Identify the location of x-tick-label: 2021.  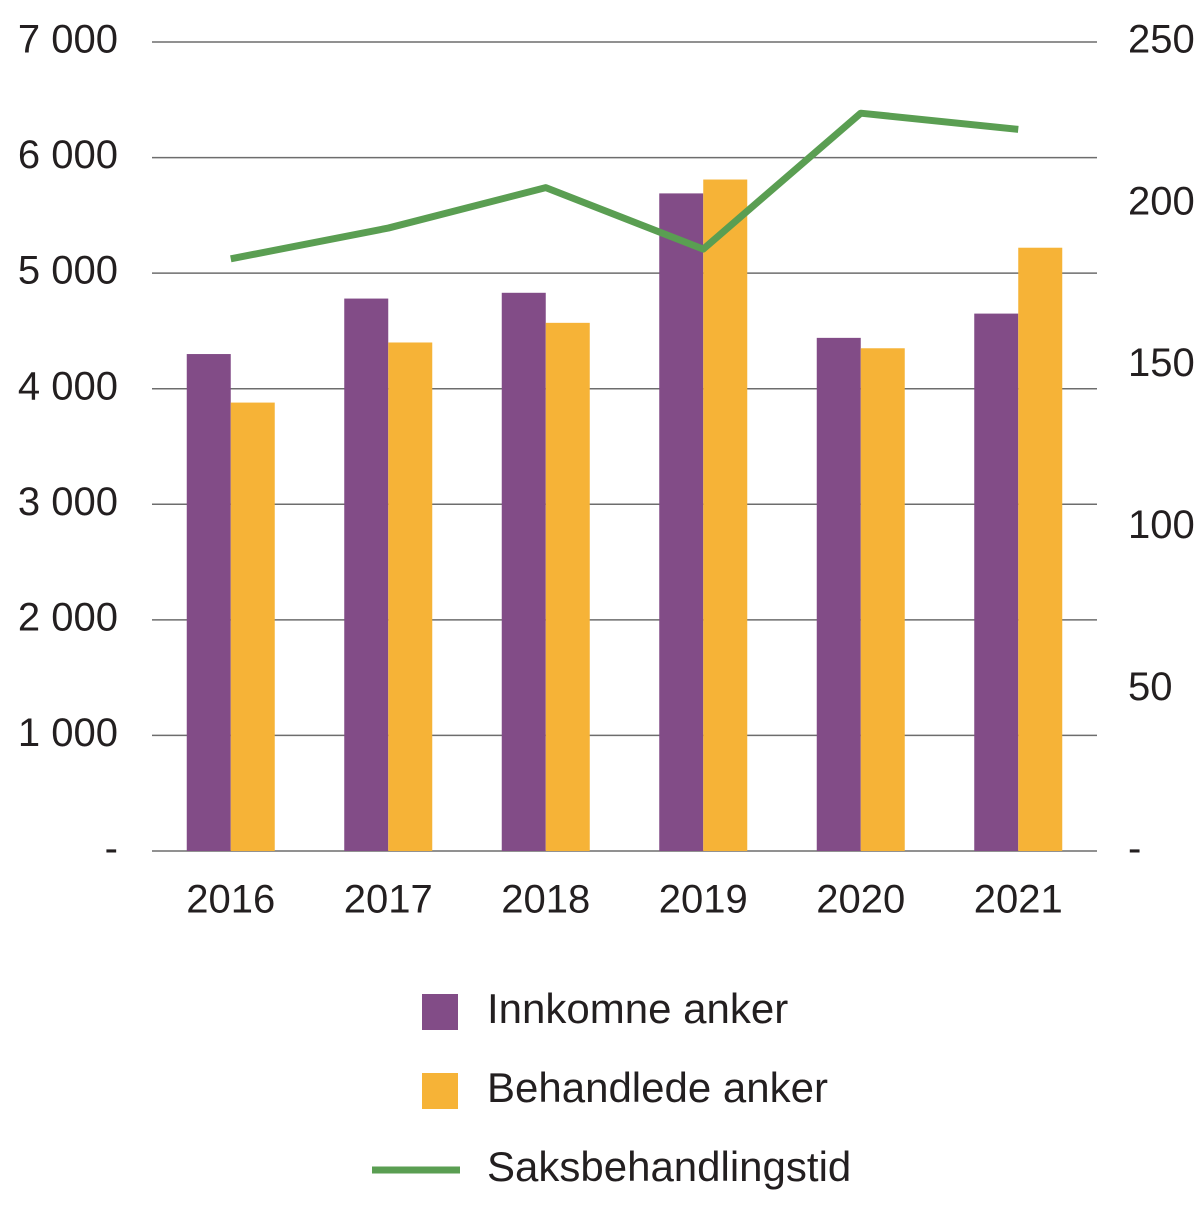
(1018, 900).